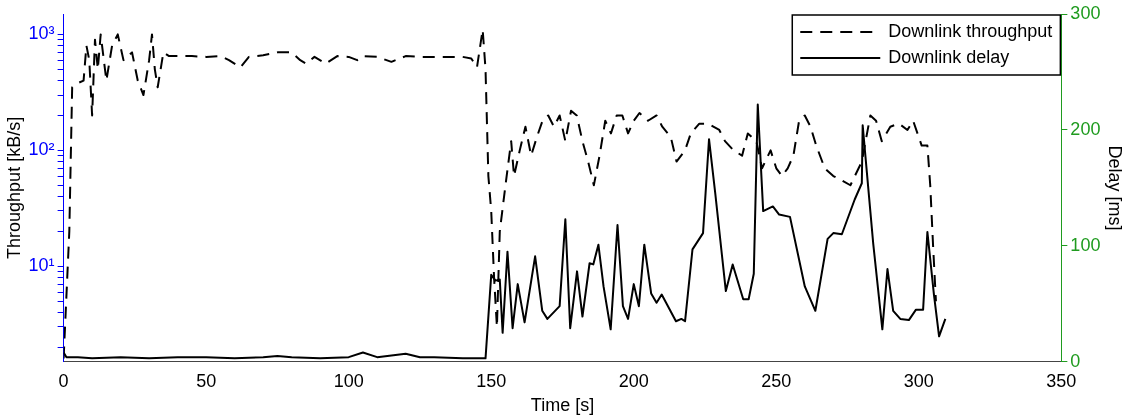 The width and height of the screenshot is (1135, 419). I want to click on y2-tick-label: 100, so click(1085, 244).